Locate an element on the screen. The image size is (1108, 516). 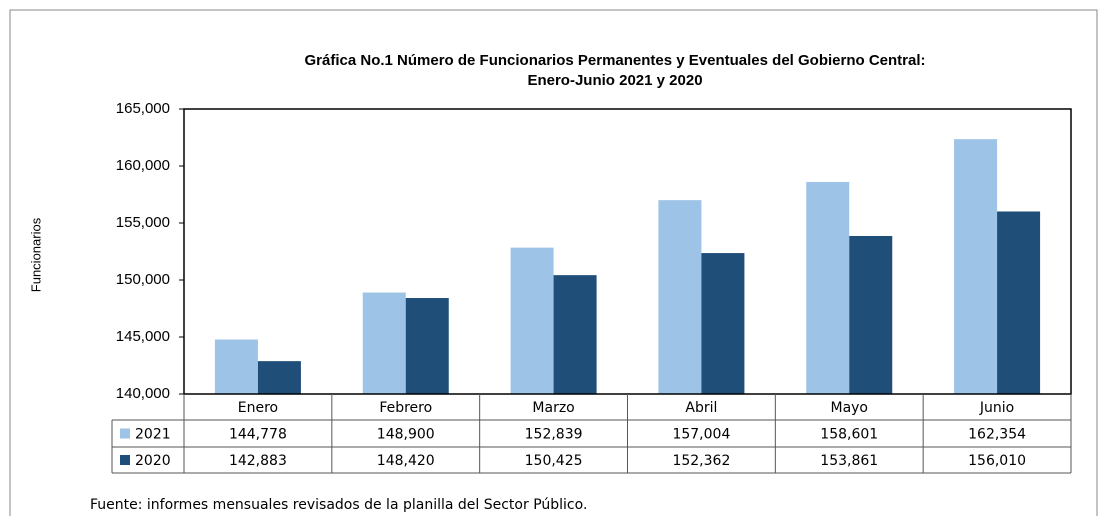
table-value: 144,778 is located at coordinates (258, 435).